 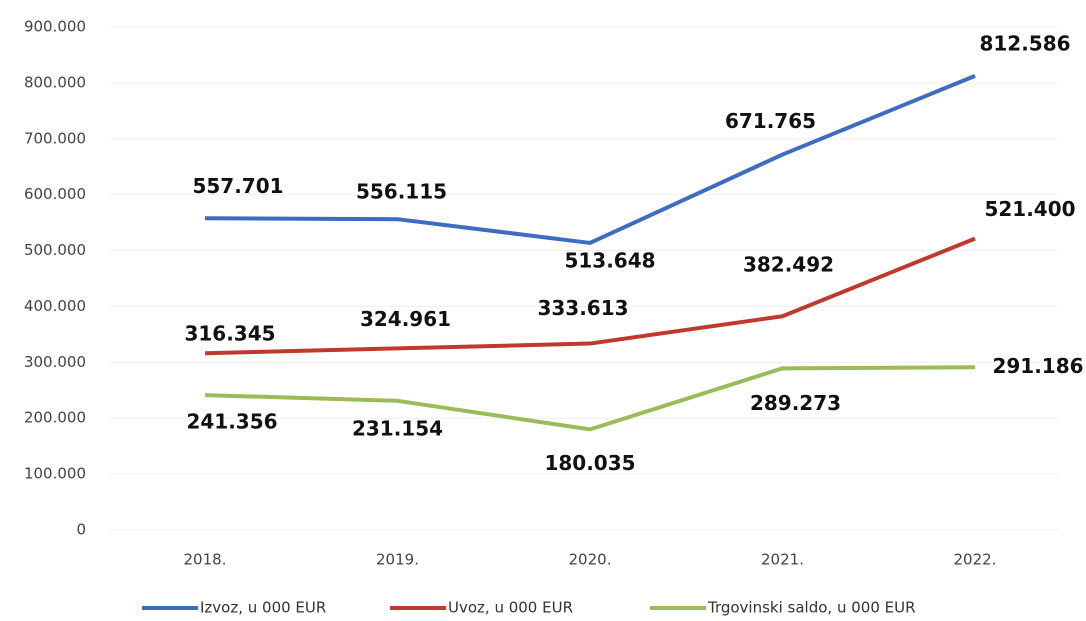 I want to click on y-tick-label: 300.000, so click(x=55, y=362).